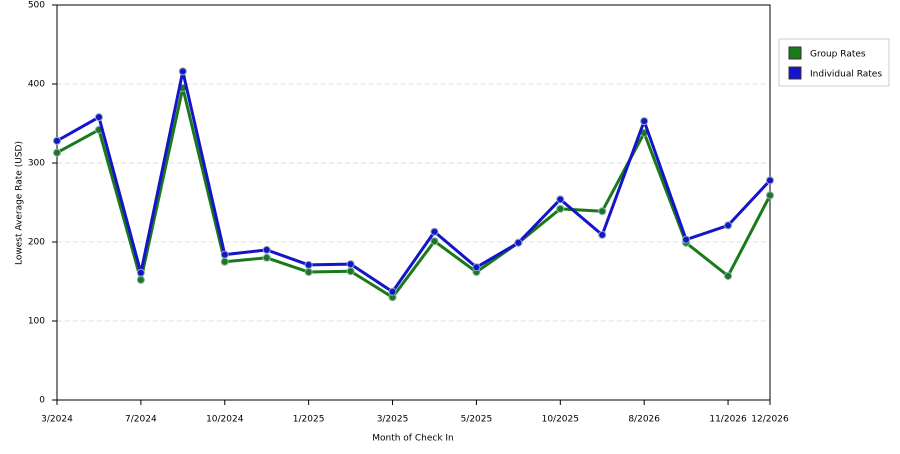 This screenshot has width=900, height=454. What do you see at coordinates (141, 420) in the screenshot?
I see `x-tick-label: 7/2024` at bounding box center [141, 420].